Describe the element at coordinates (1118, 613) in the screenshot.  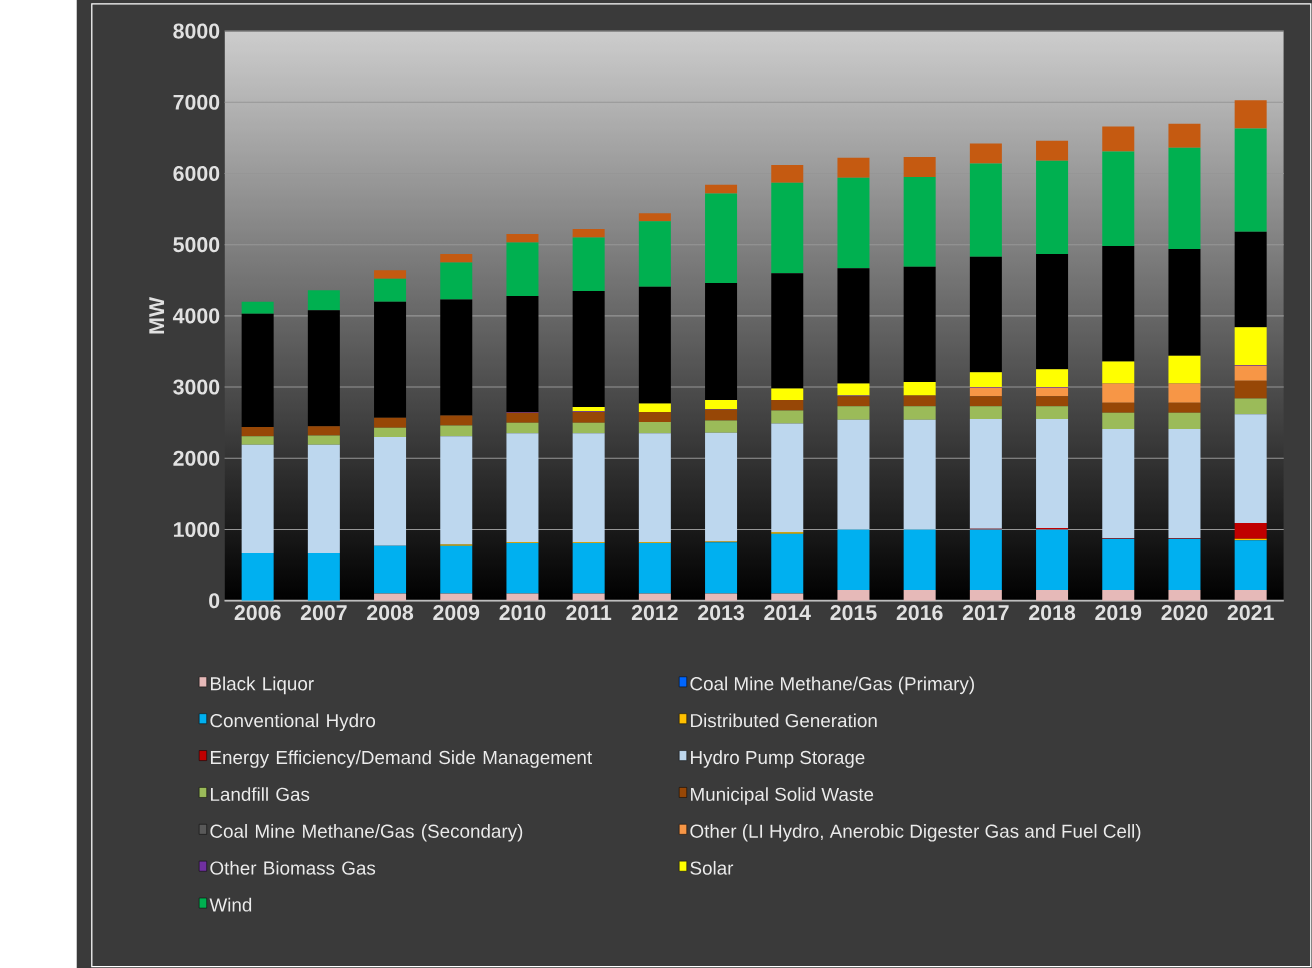
I see `x-tick-label: 2019` at that location.